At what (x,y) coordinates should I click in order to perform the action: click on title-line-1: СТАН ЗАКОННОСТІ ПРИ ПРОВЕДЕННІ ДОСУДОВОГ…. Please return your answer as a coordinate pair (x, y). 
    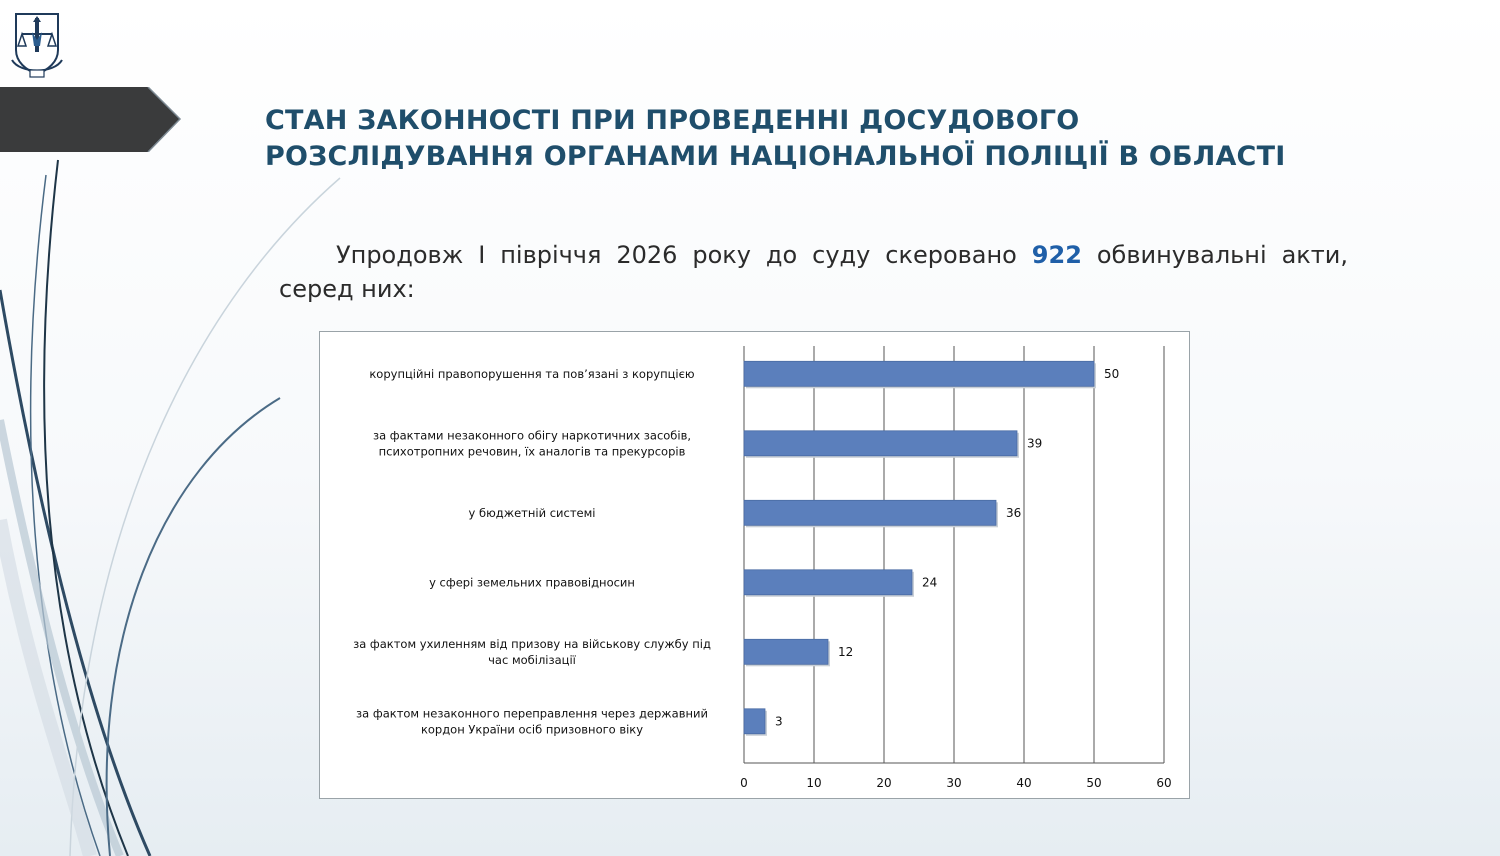
    Looking at the image, I should click on (672, 120).